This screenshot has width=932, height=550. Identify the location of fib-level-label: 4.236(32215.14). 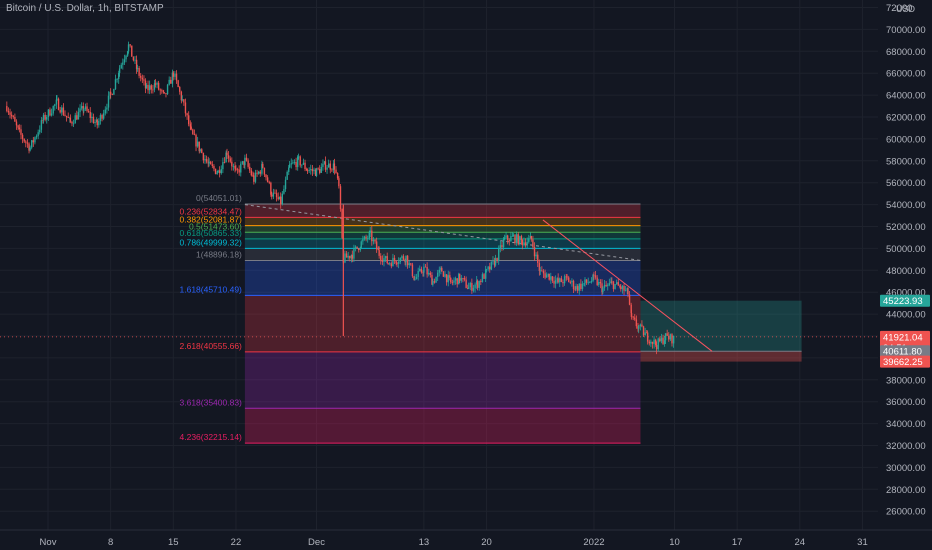
(211, 437).